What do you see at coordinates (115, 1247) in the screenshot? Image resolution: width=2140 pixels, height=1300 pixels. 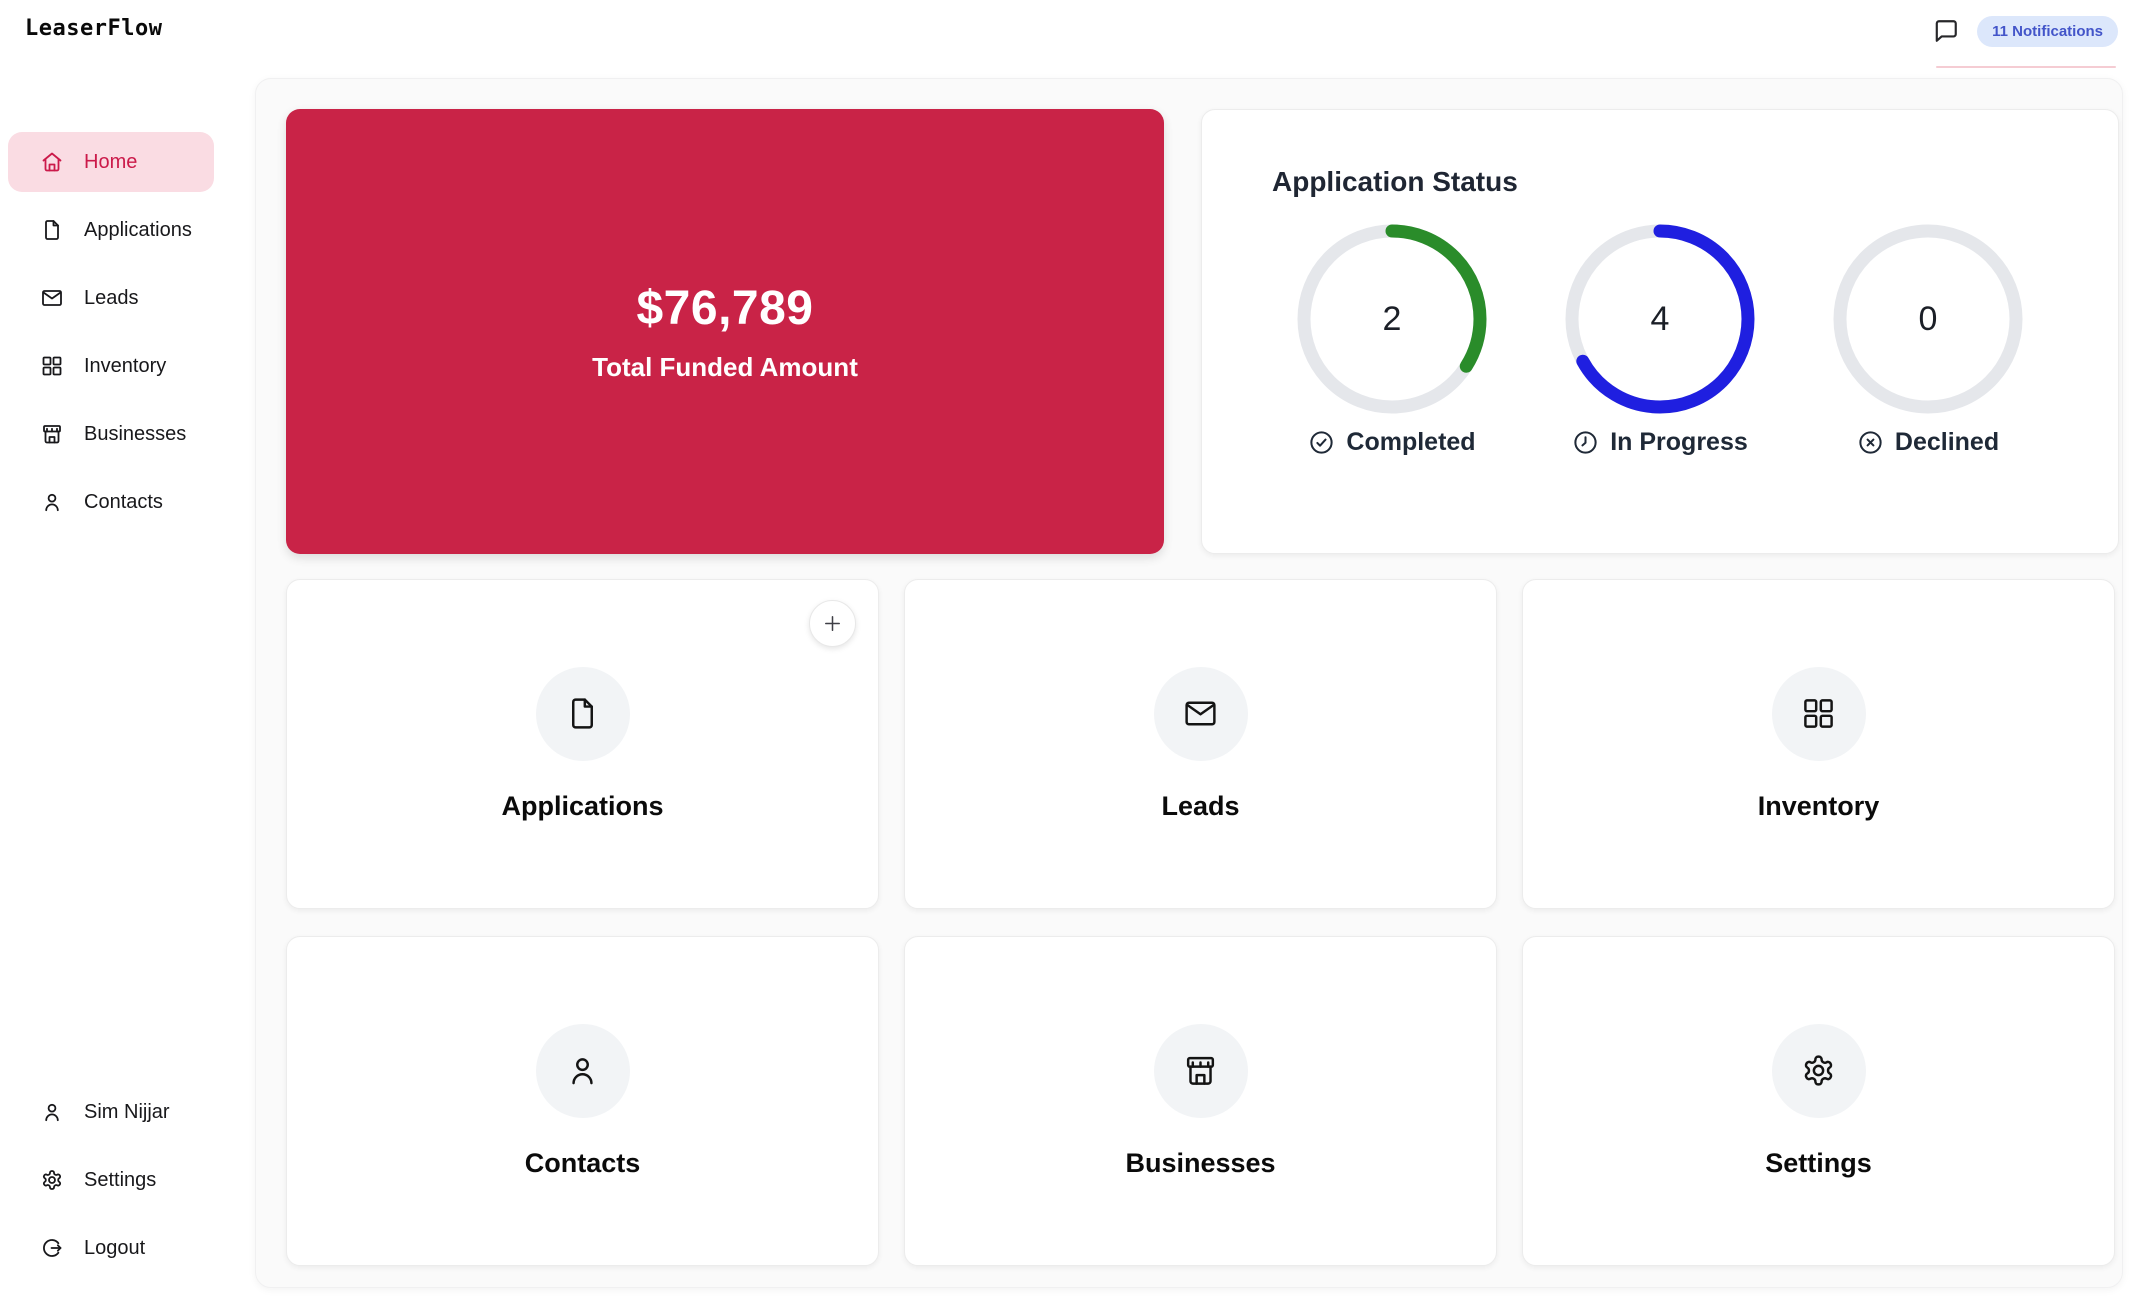 I see `sidebar-item-label: Logout` at bounding box center [115, 1247].